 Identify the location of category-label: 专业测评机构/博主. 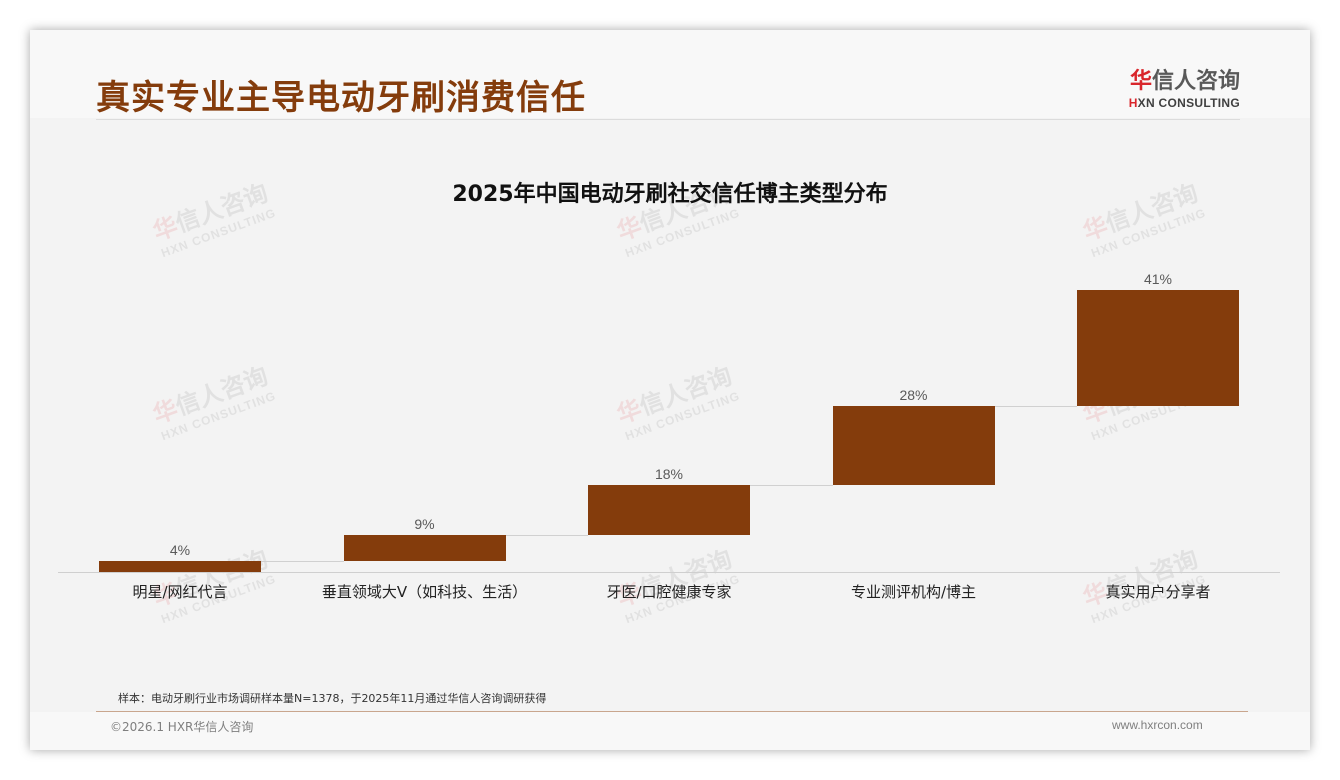
(913, 592).